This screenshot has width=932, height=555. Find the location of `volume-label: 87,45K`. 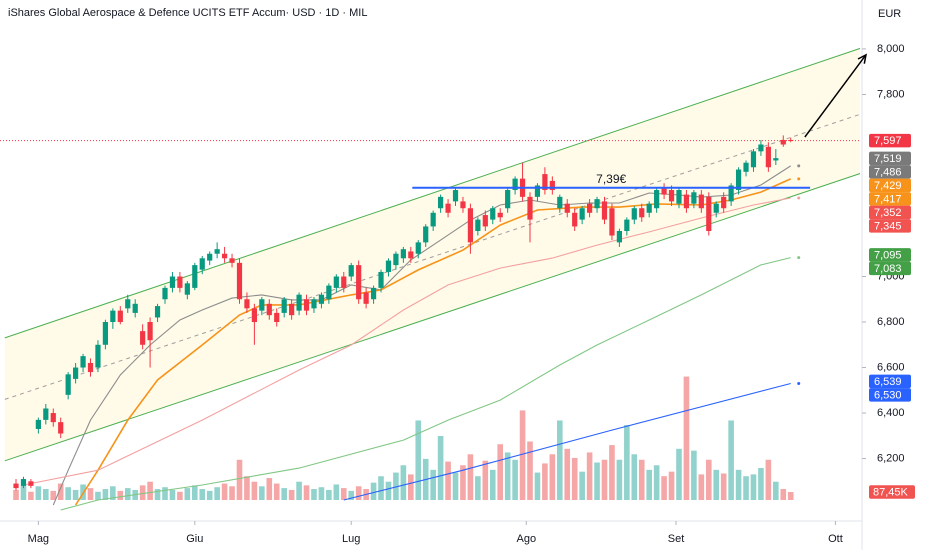

volume-label: 87,45K is located at coordinates (891, 492).